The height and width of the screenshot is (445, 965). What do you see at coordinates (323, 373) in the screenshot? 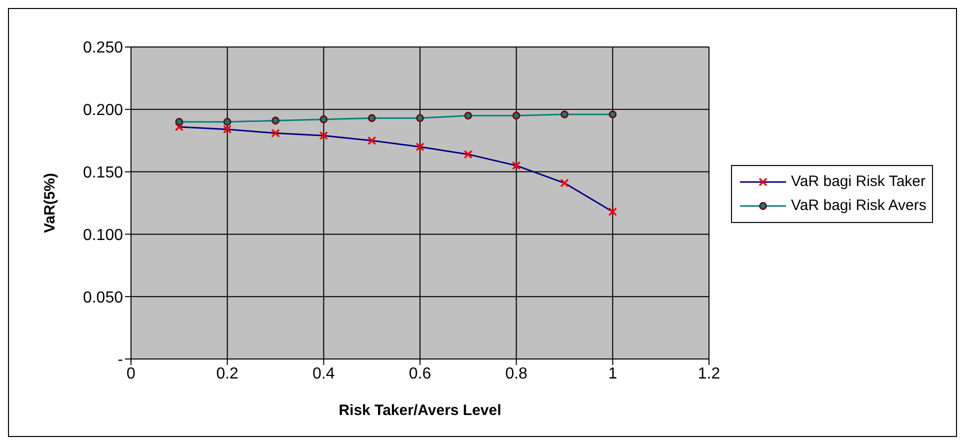
I see `x-tick-label: 0.4` at bounding box center [323, 373].